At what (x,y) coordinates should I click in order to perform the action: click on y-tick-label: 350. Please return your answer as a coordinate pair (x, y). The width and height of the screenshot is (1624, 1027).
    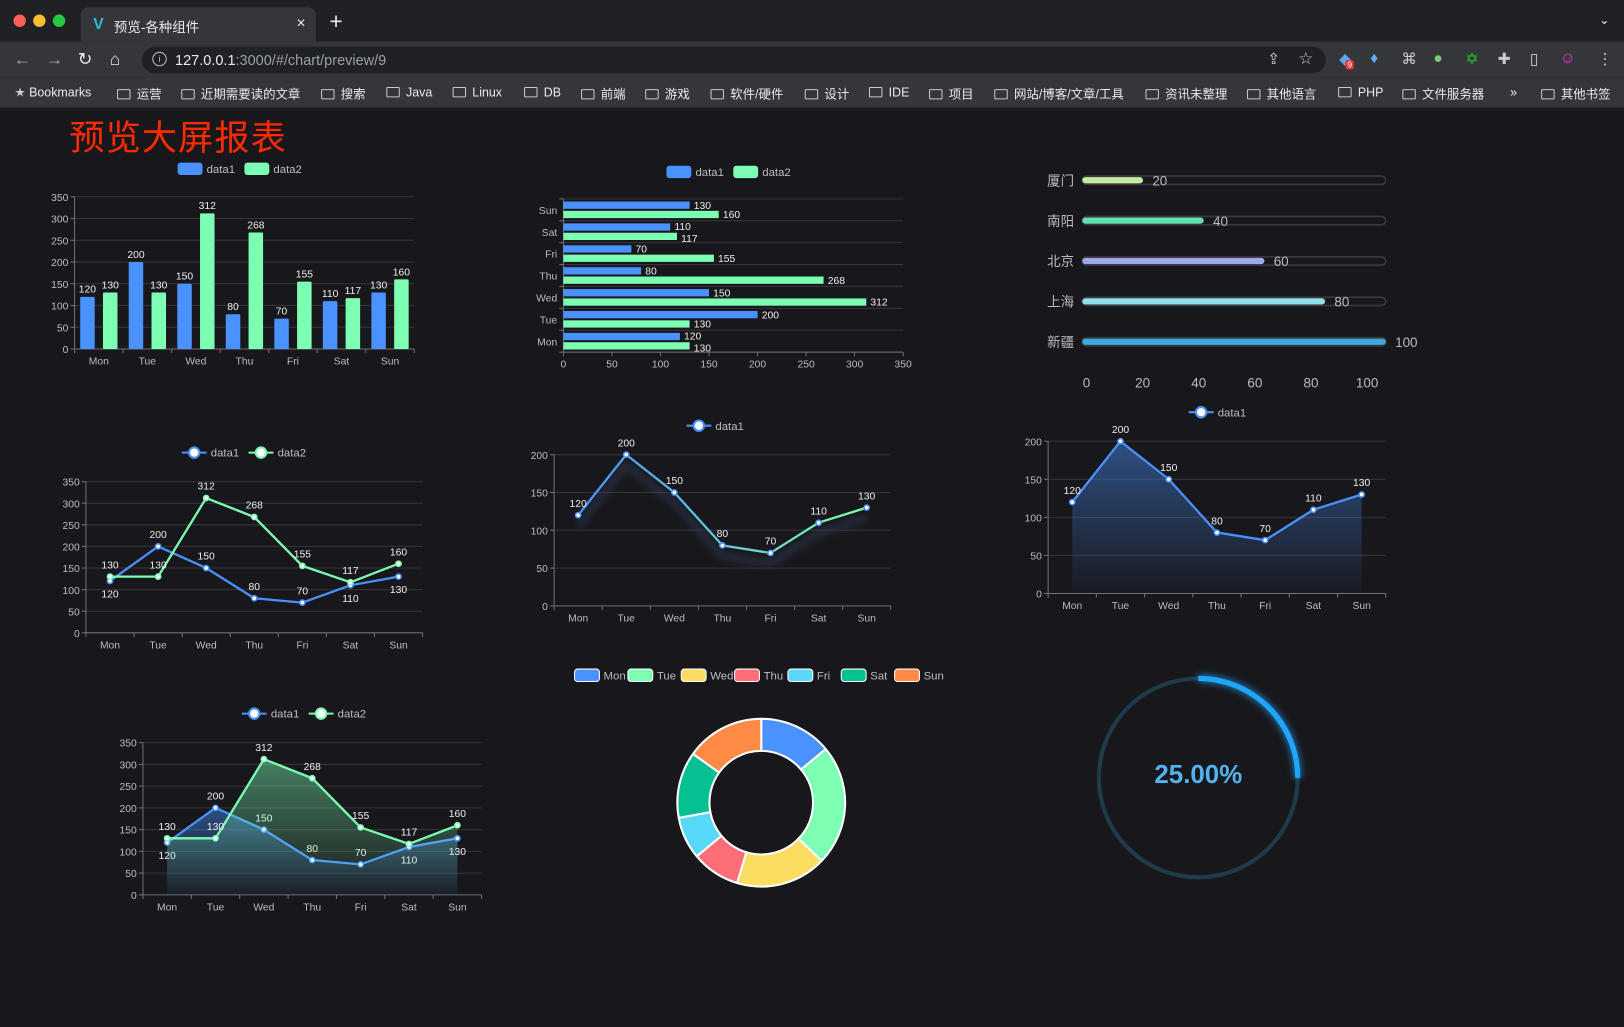
    Looking at the image, I should click on (128, 744).